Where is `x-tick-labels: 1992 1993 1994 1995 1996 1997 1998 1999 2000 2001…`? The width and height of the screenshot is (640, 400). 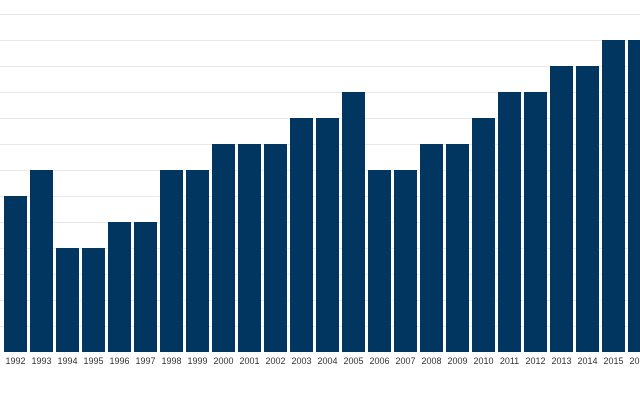
x-tick-labels: 1992 1993 1994 1995 1996 1997 1998 1999 2000 2001… is located at coordinates (322, 361).